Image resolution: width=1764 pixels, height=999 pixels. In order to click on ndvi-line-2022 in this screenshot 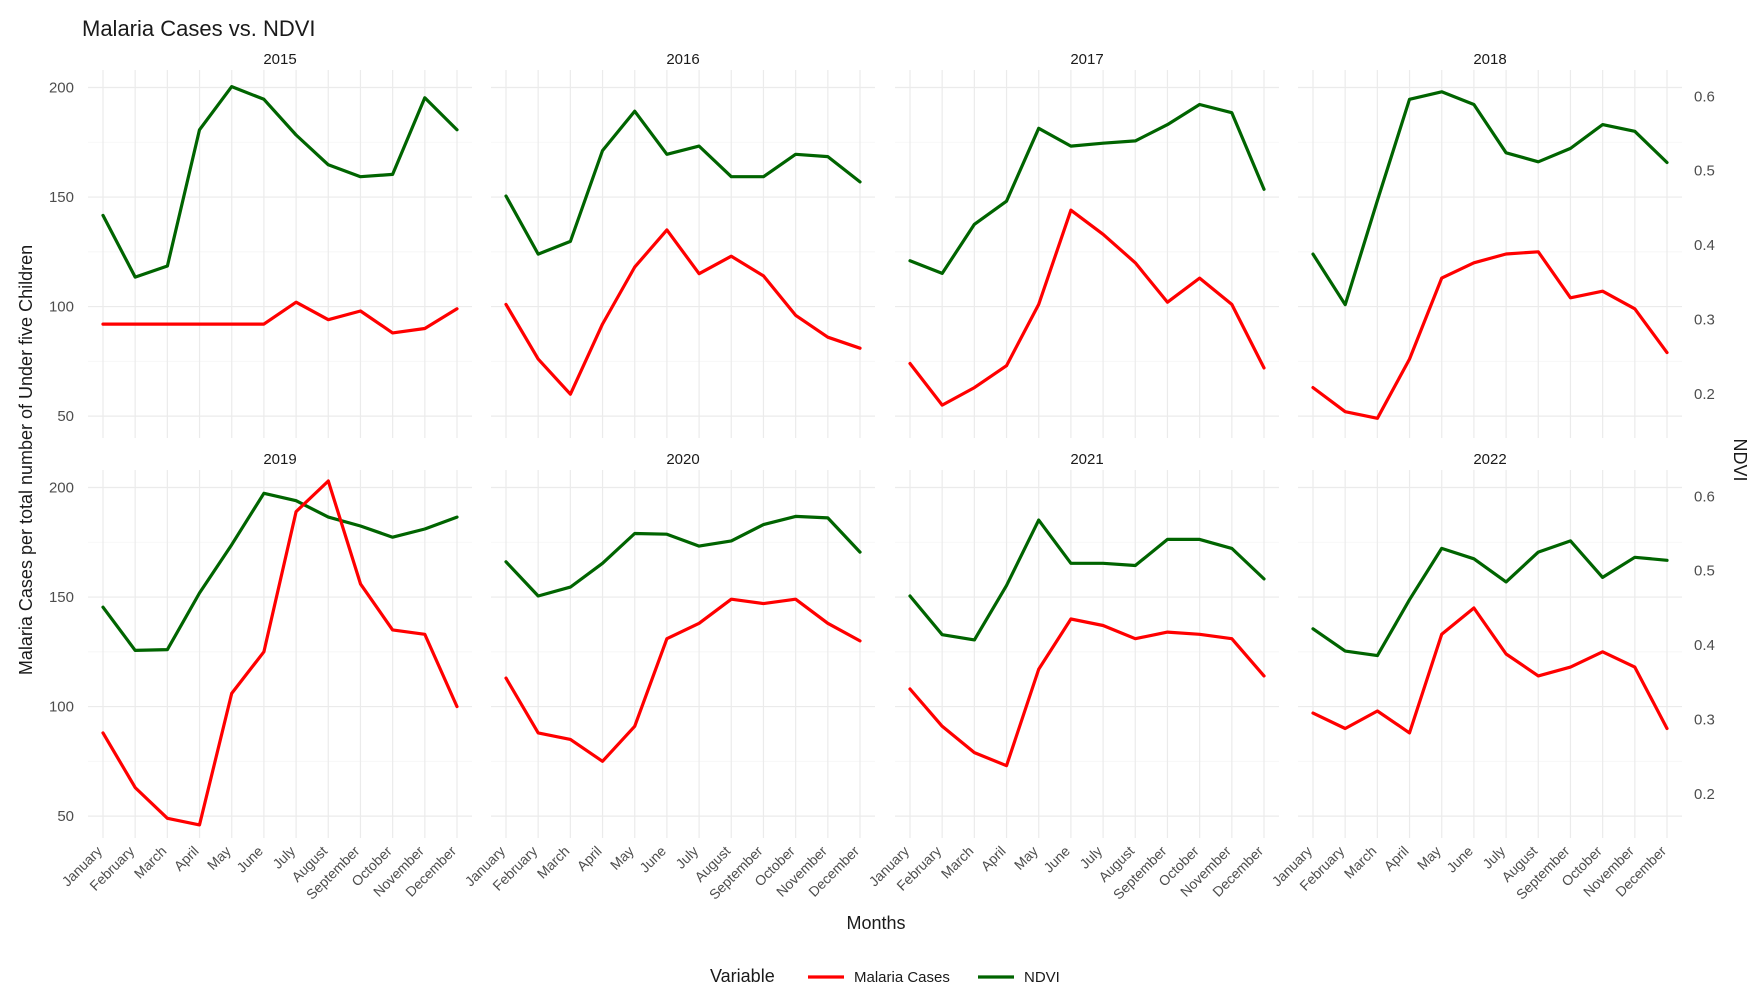, I will do `click(1490, 598)`.